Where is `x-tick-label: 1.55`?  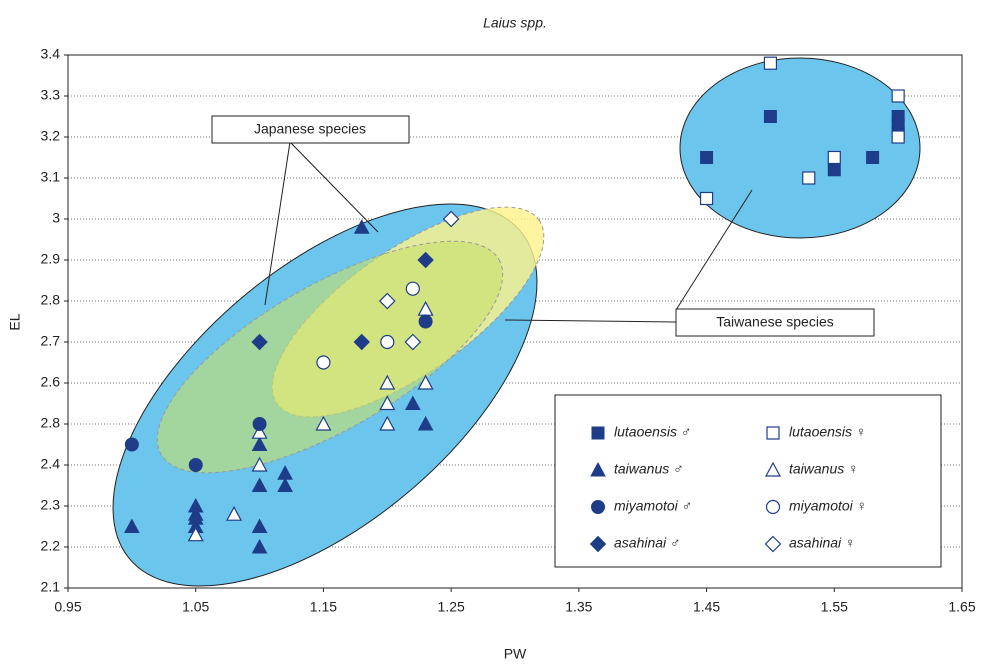
x-tick-label: 1.55 is located at coordinates (834, 607).